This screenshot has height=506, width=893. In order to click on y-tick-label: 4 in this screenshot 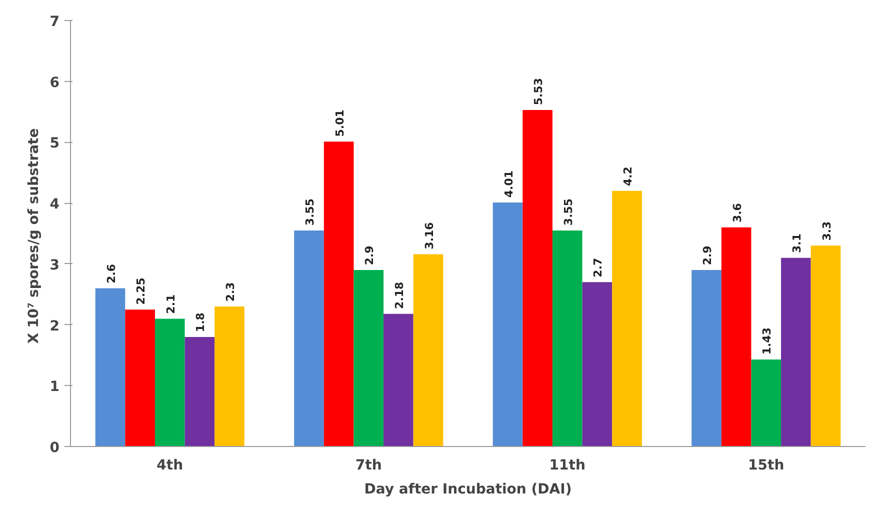, I will do `click(55, 204)`.